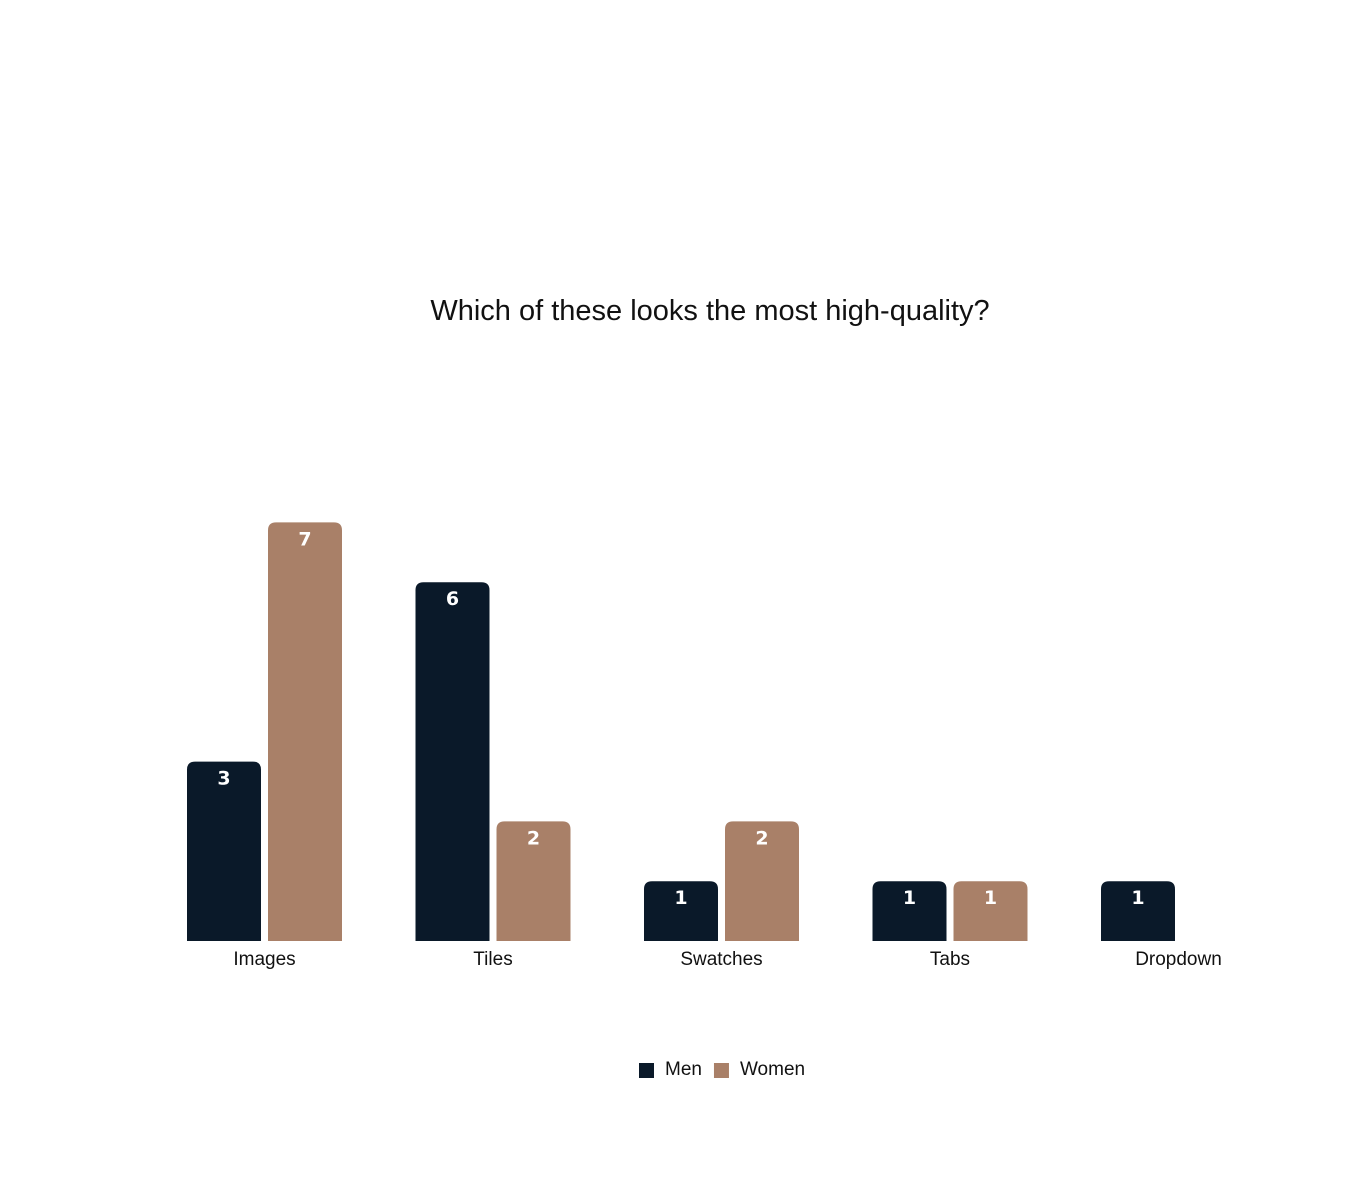 The height and width of the screenshot is (1182, 1362). What do you see at coordinates (680, 898) in the screenshot?
I see `value-label-swatches-men: 1` at bounding box center [680, 898].